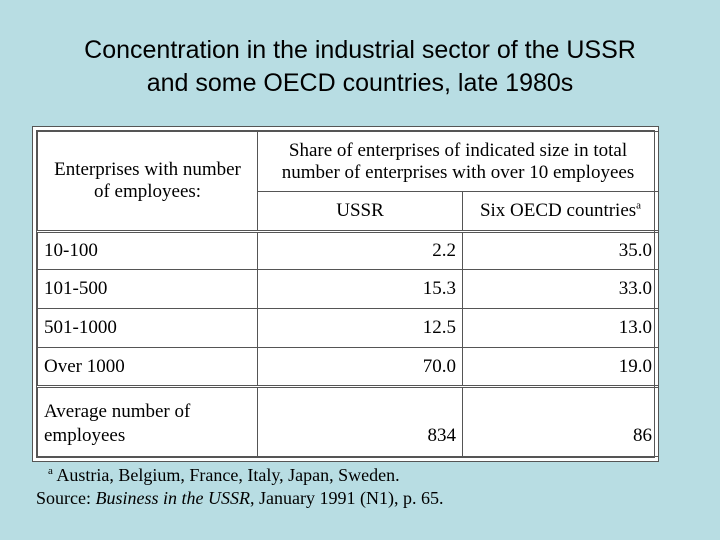  I want to click on row-oecd-value: 33.0, so click(560, 289).